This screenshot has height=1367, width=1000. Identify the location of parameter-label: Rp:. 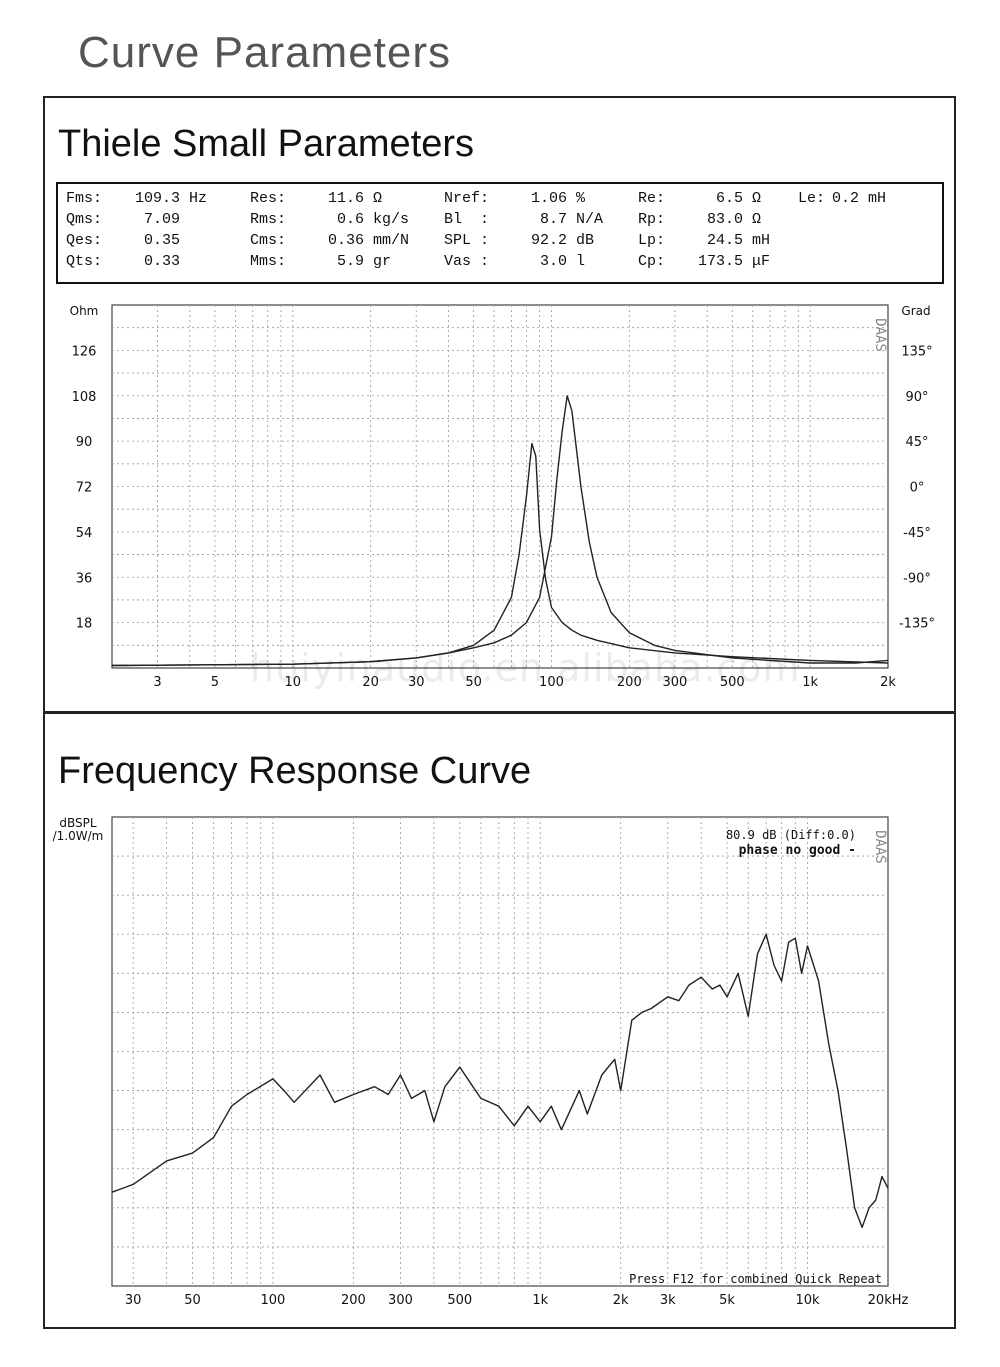
(652, 219).